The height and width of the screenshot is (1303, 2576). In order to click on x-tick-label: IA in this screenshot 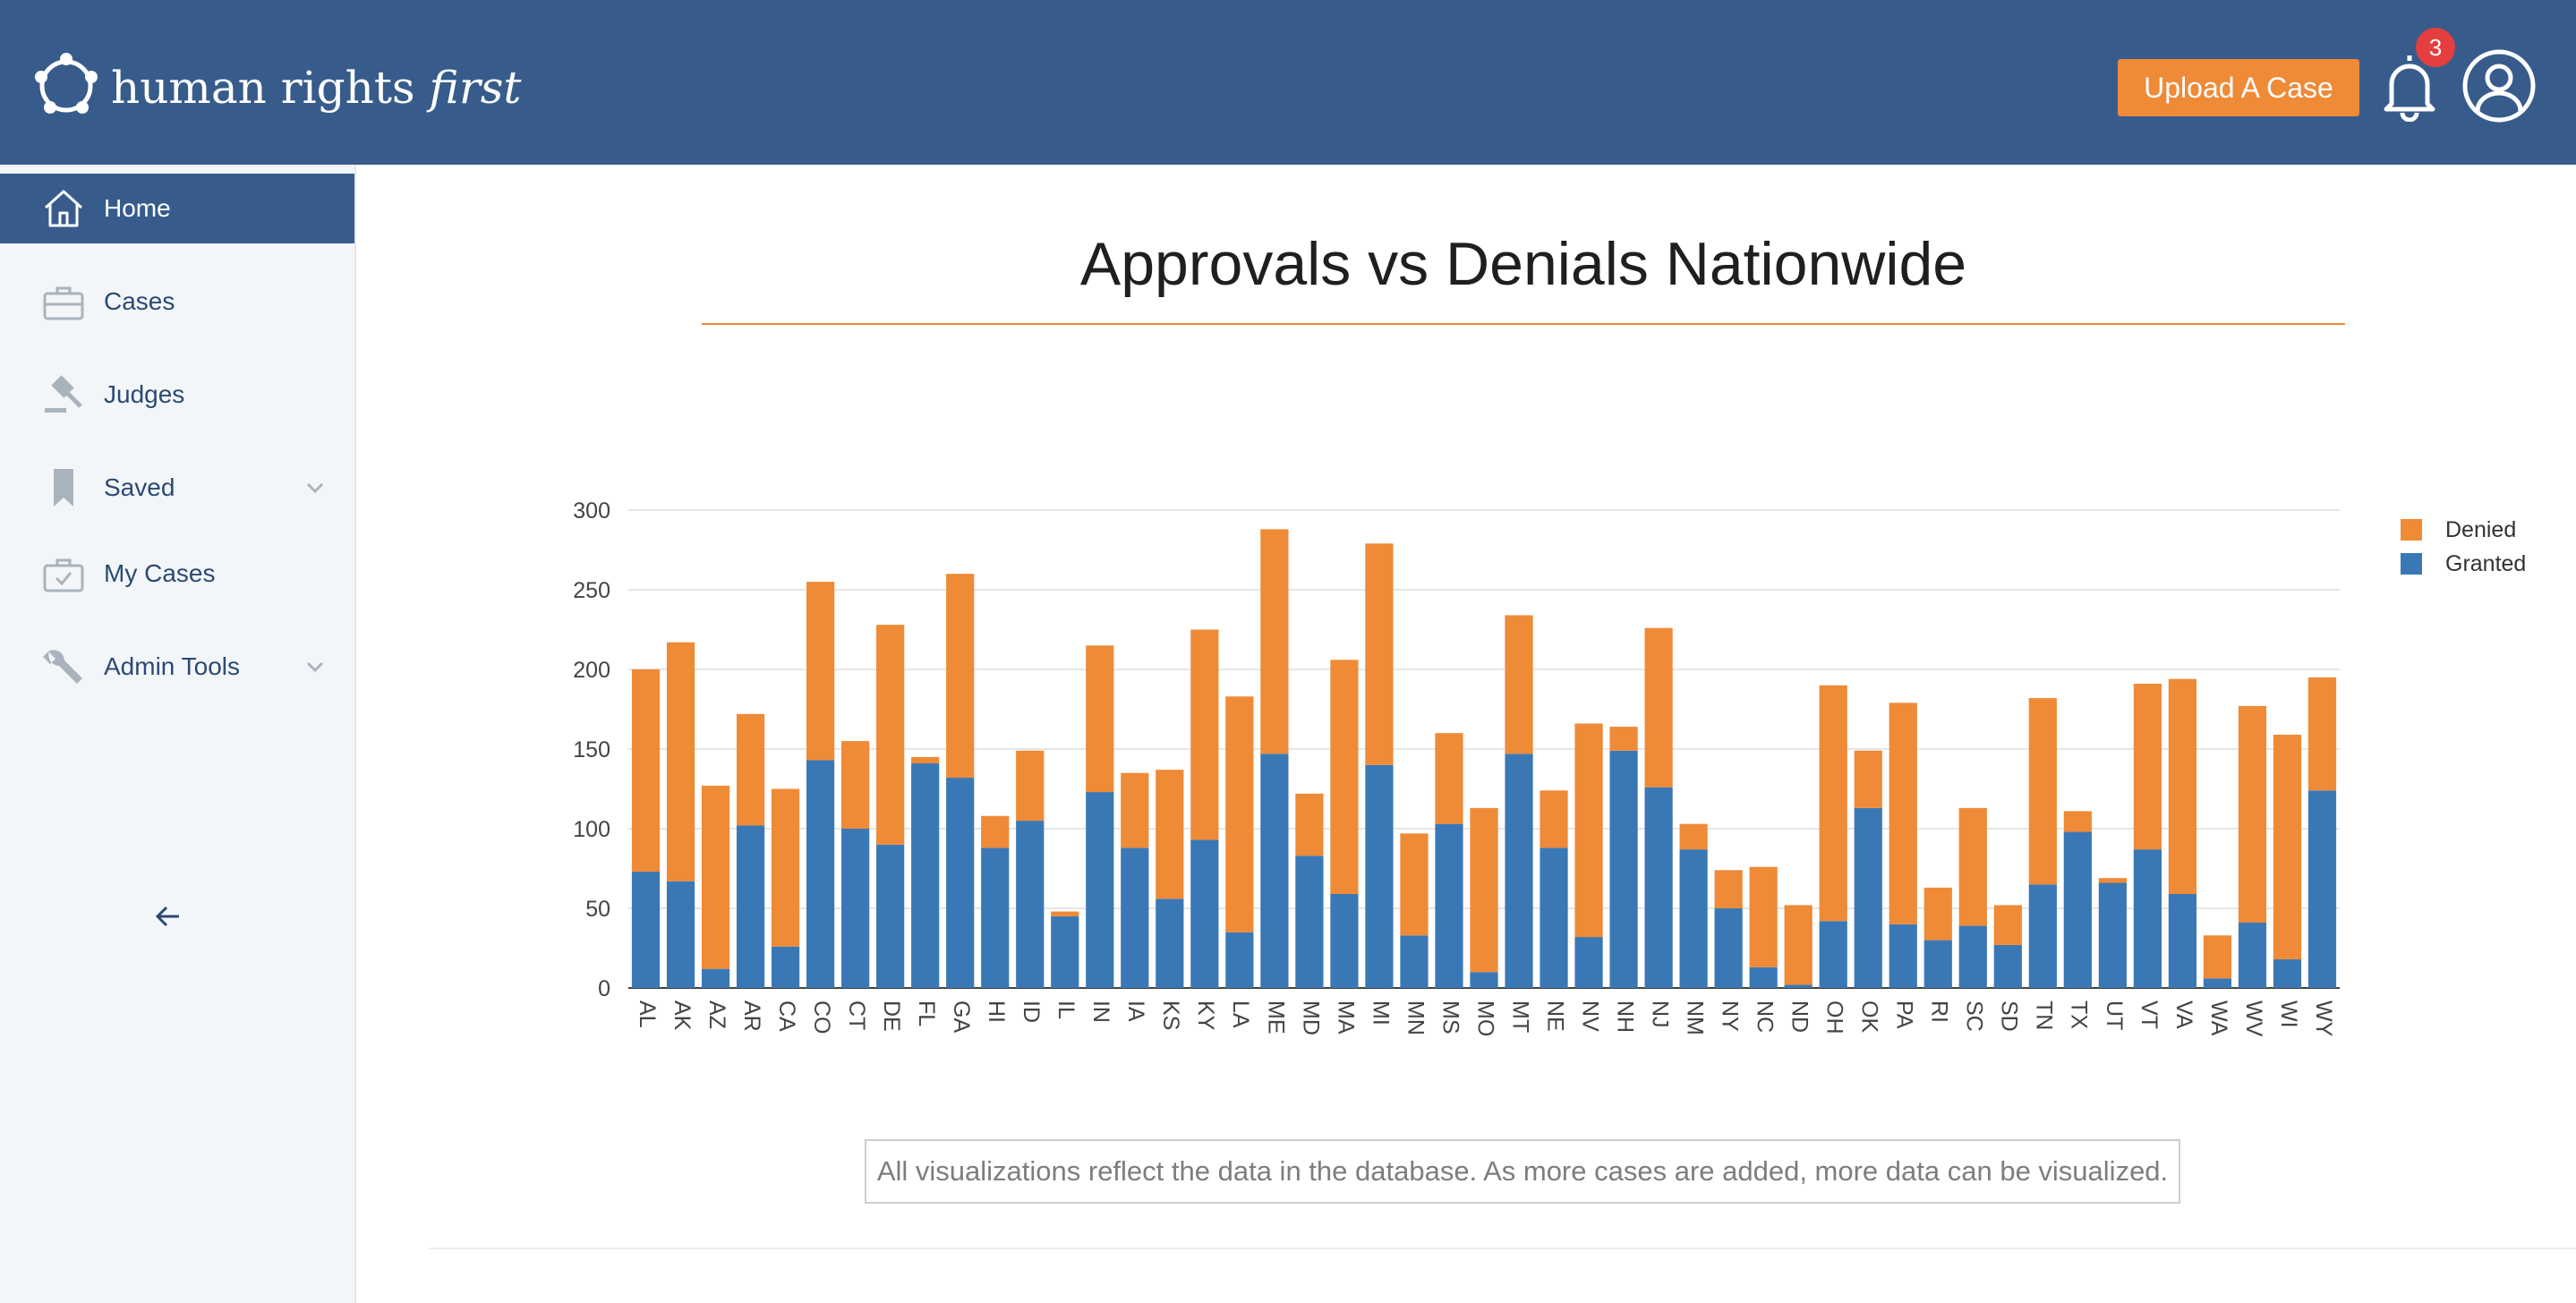, I will do `click(1135, 1011)`.